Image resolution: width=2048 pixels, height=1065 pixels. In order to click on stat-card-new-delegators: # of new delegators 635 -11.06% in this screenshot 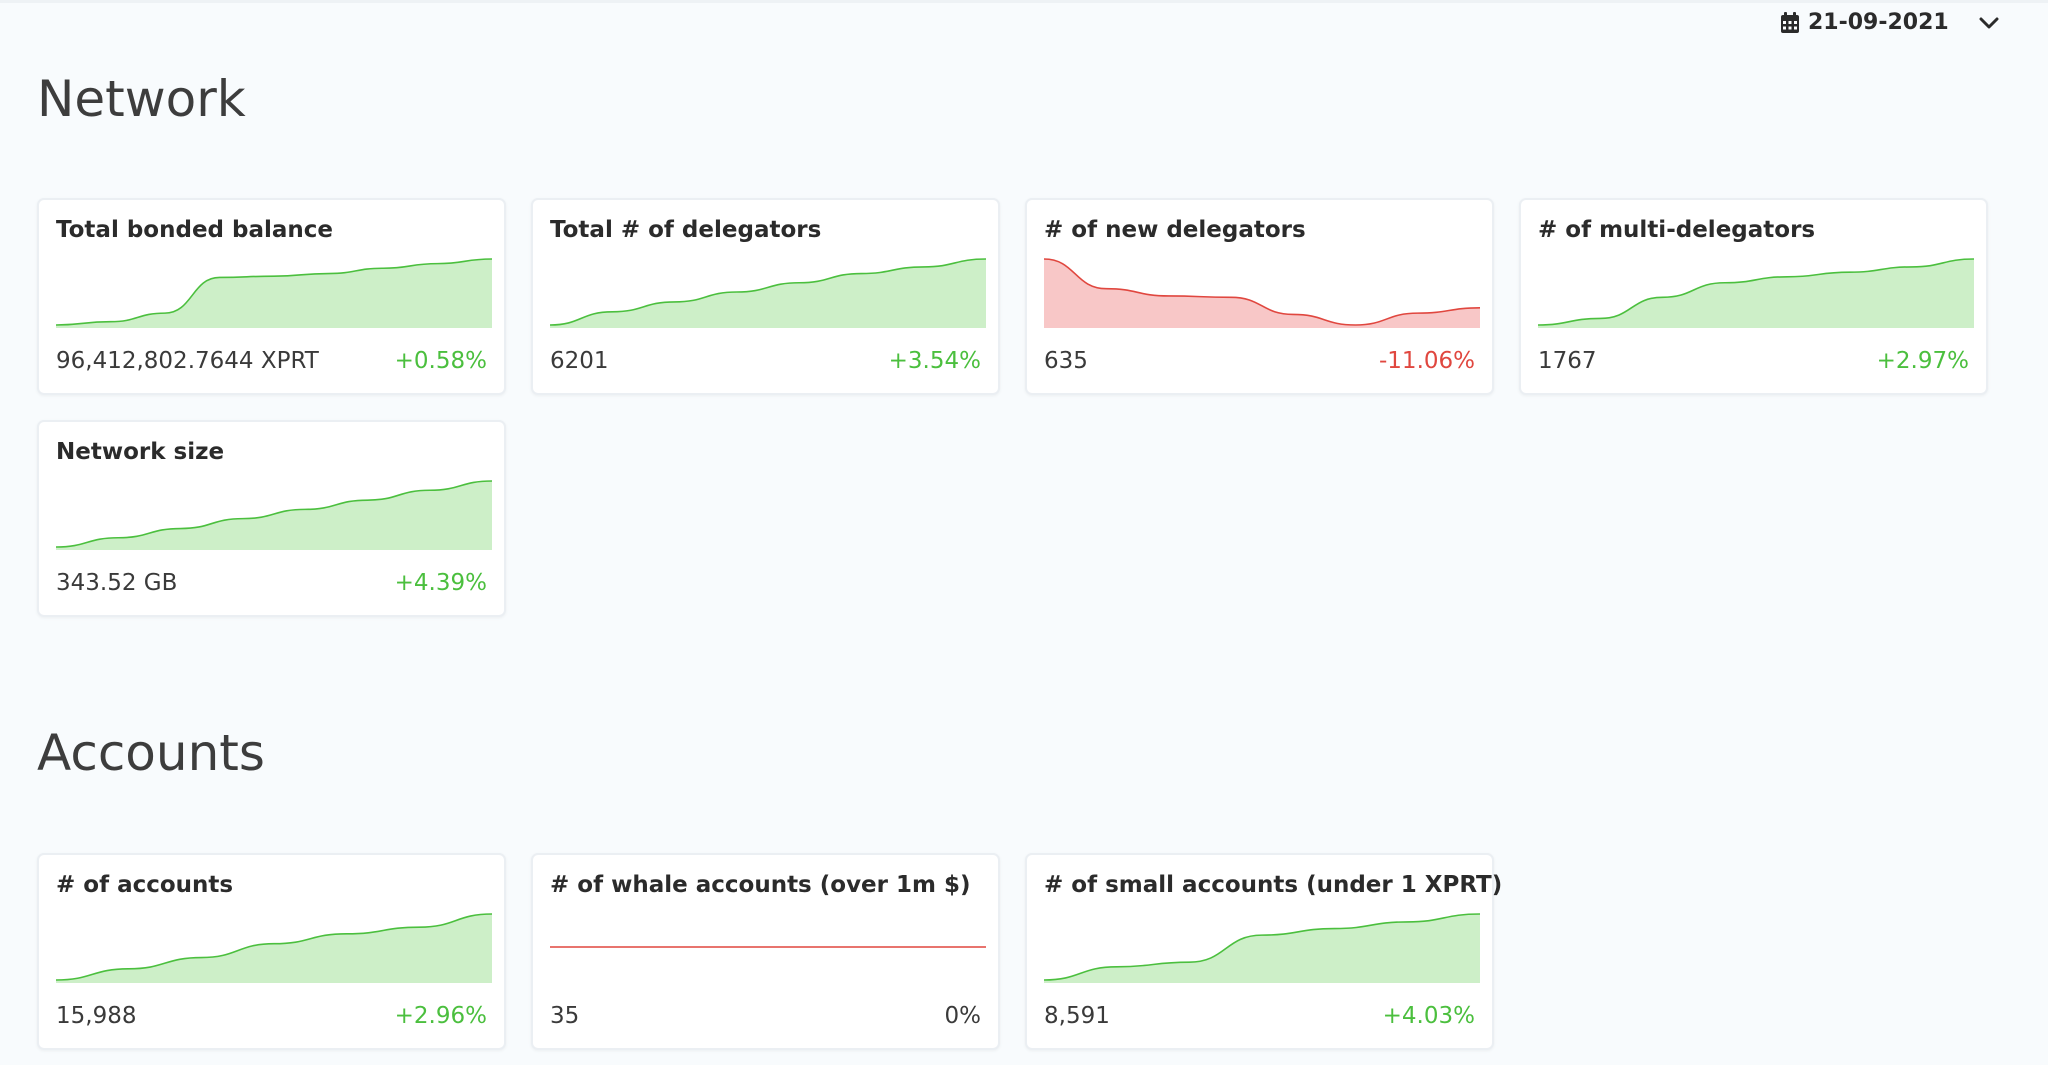, I will do `click(1259, 296)`.